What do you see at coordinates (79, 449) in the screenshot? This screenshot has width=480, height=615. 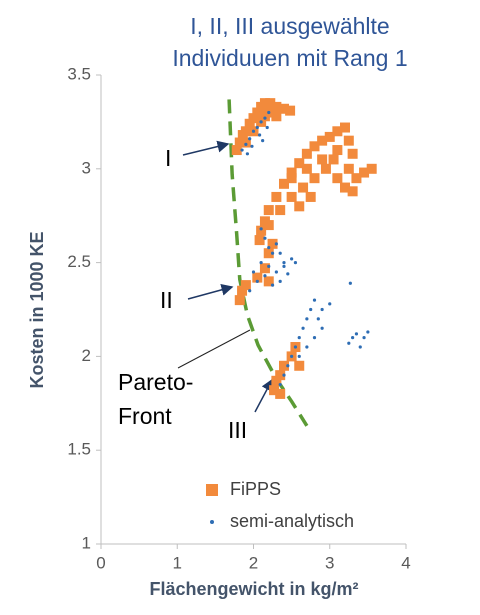 I see `y-tick-label: 1.5` at bounding box center [79, 449].